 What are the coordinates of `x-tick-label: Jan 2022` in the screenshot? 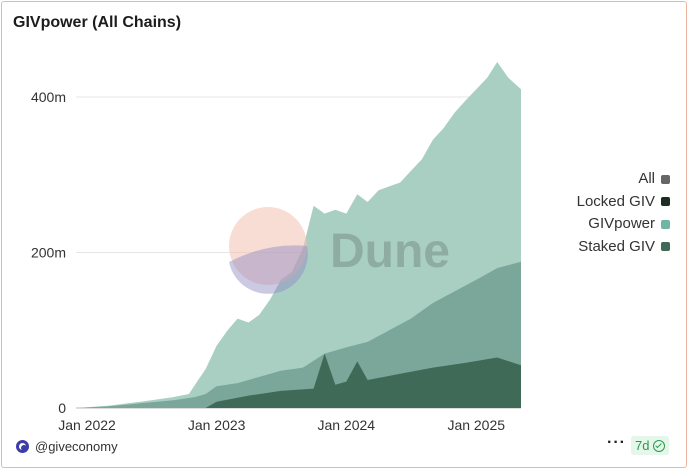 It's located at (87, 425).